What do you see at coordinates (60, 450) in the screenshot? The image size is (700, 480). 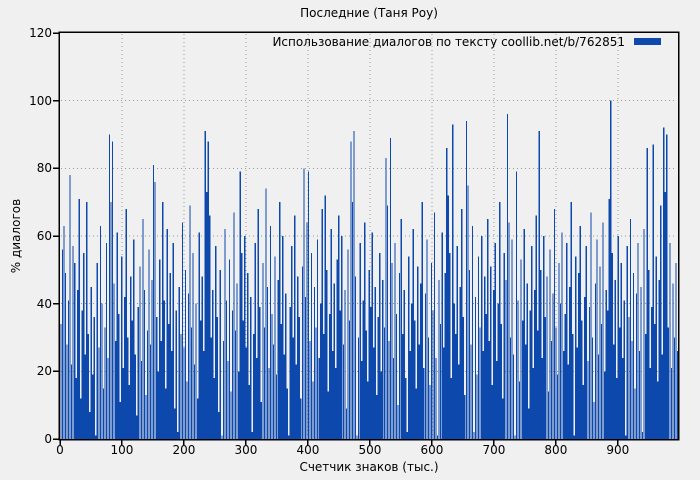 I see `x-tick-label: 0` at bounding box center [60, 450].